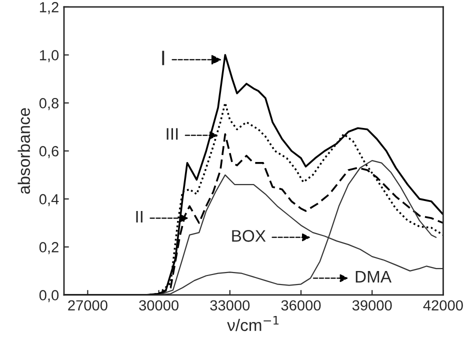  I want to click on x-tick-label: 42000, so click(443, 305).